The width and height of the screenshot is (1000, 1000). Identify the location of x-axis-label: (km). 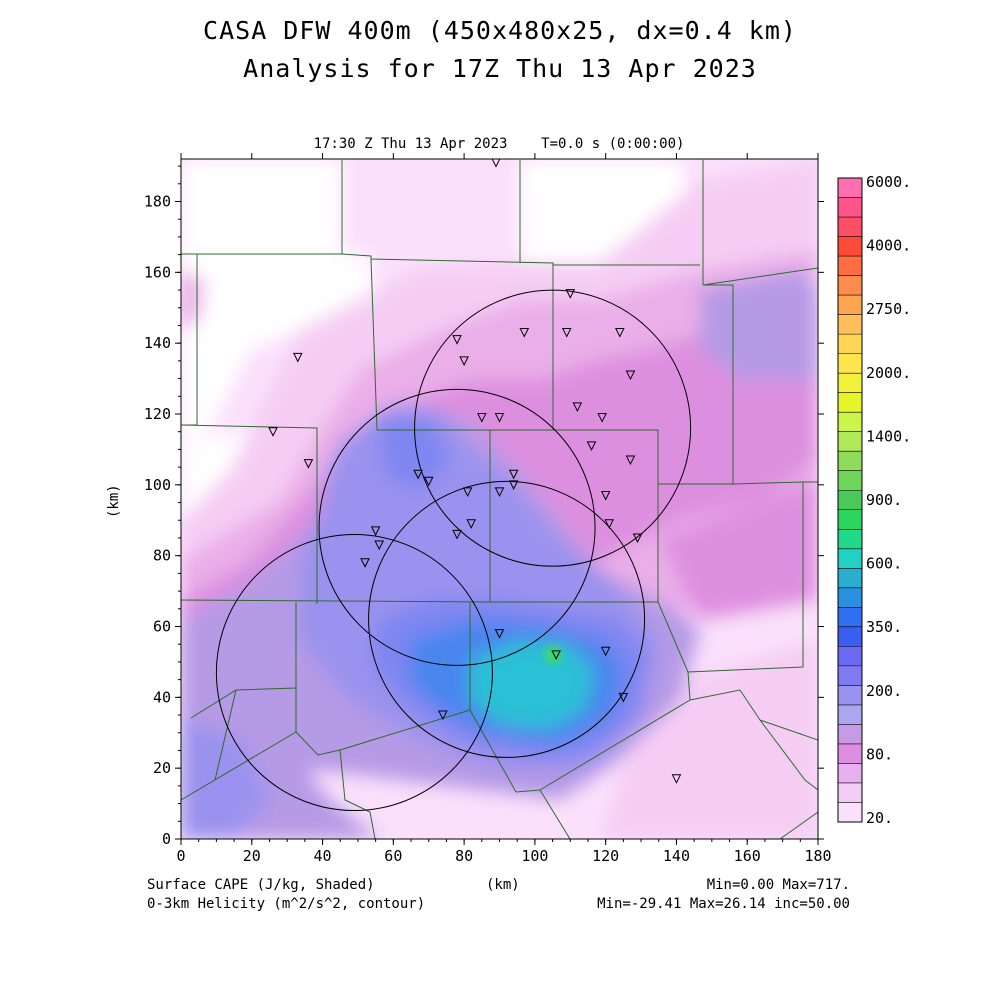
(503, 885).